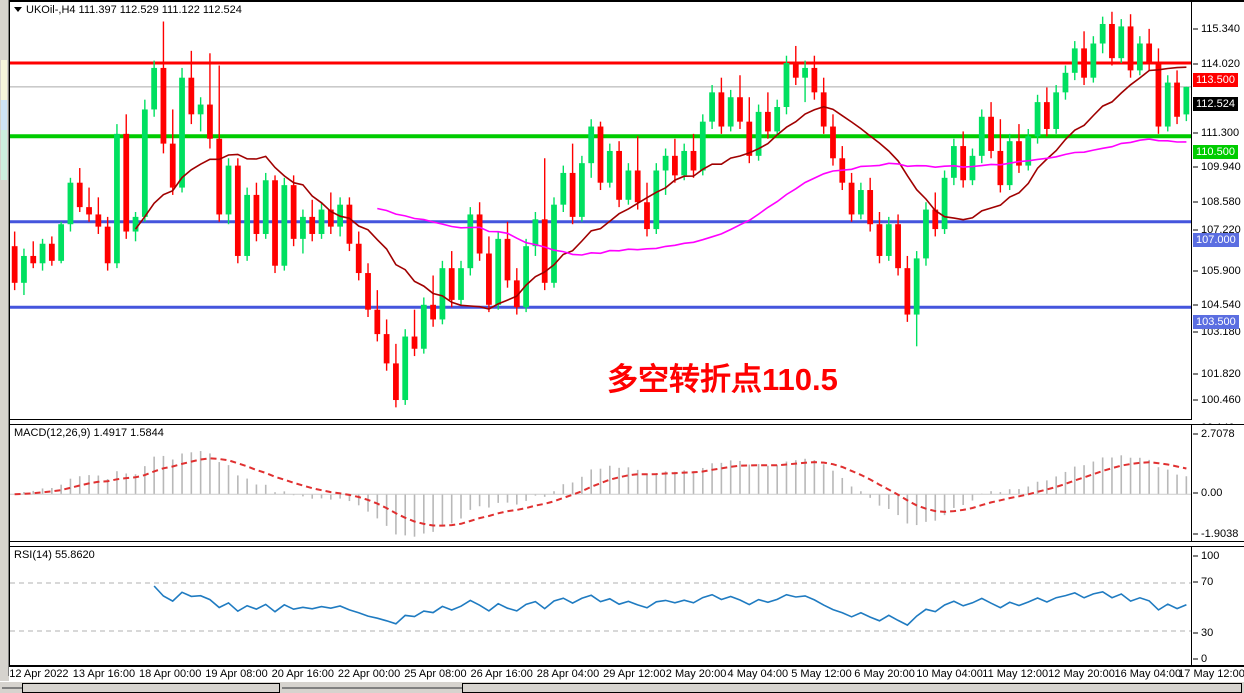  What do you see at coordinates (1081, 674) in the screenshot?
I see `time-tick-label: 12 May 20:00` at bounding box center [1081, 674].